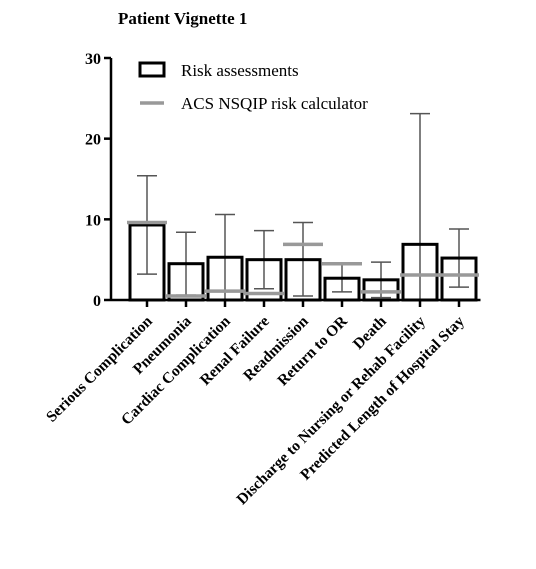 The height and width of the screenshot is (569, 536). What do you see at coordinates (274, 103) in the screenshot?
I see `legend-label-acs-nsqip: ACS NSQIP risk calculator` at bounding box center [274, 103].